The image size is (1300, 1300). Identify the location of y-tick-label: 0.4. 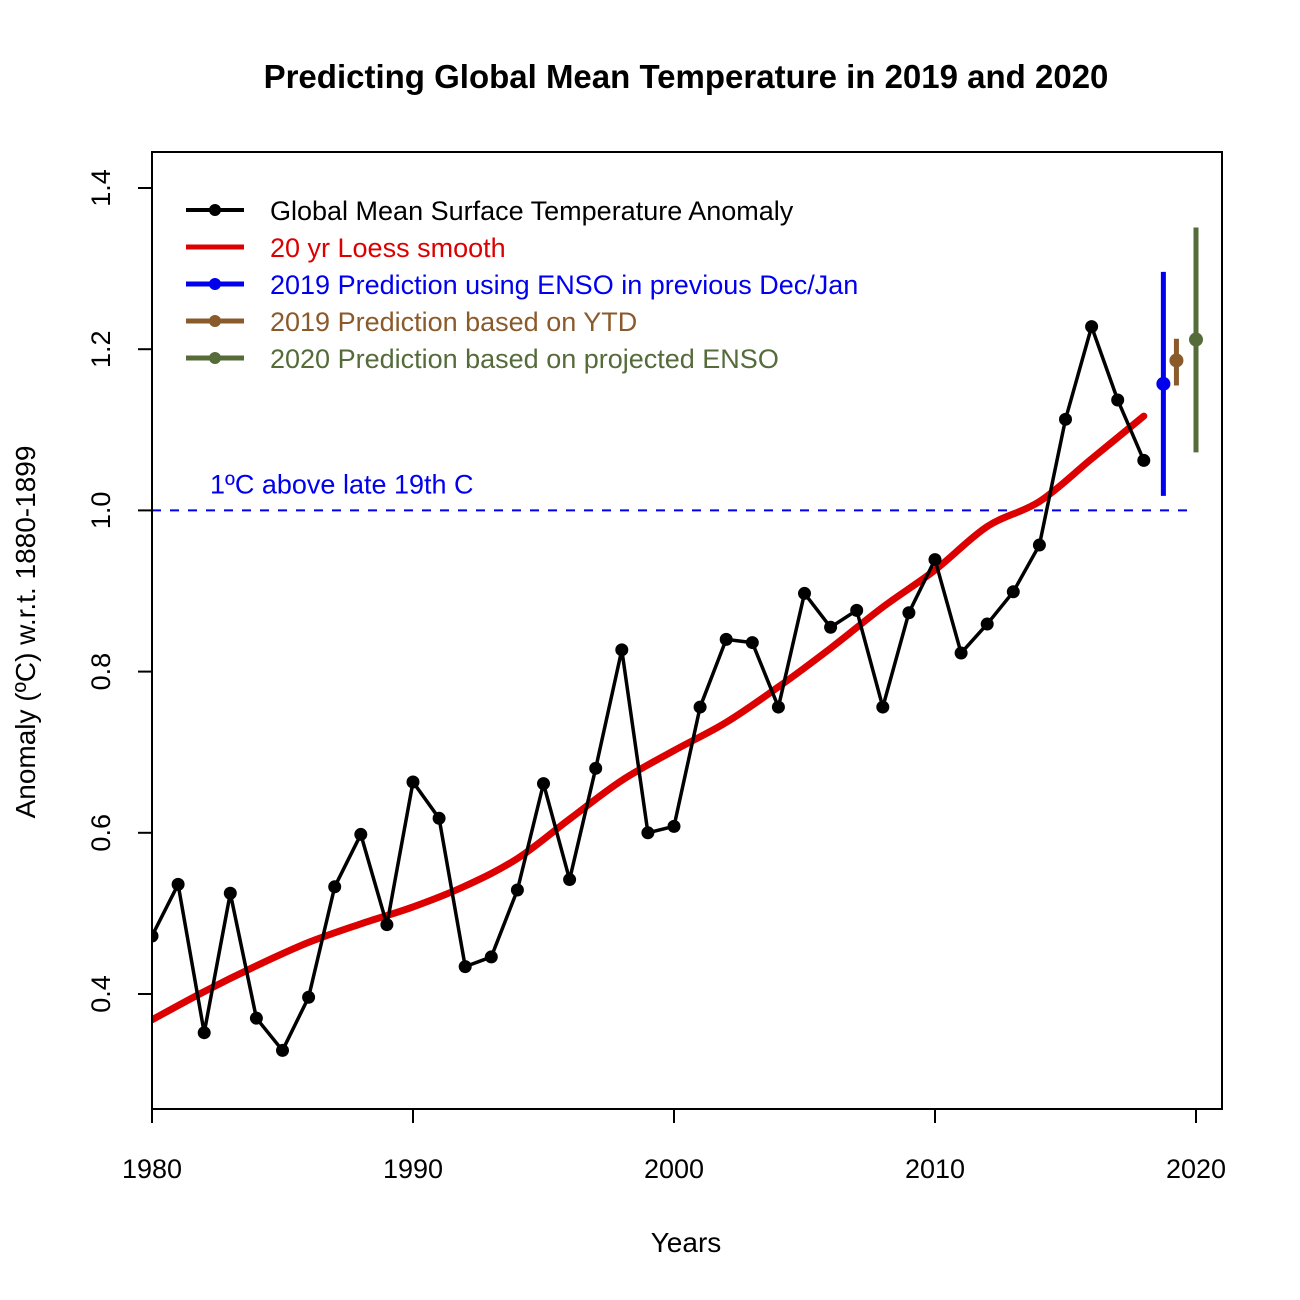
(101, 994).